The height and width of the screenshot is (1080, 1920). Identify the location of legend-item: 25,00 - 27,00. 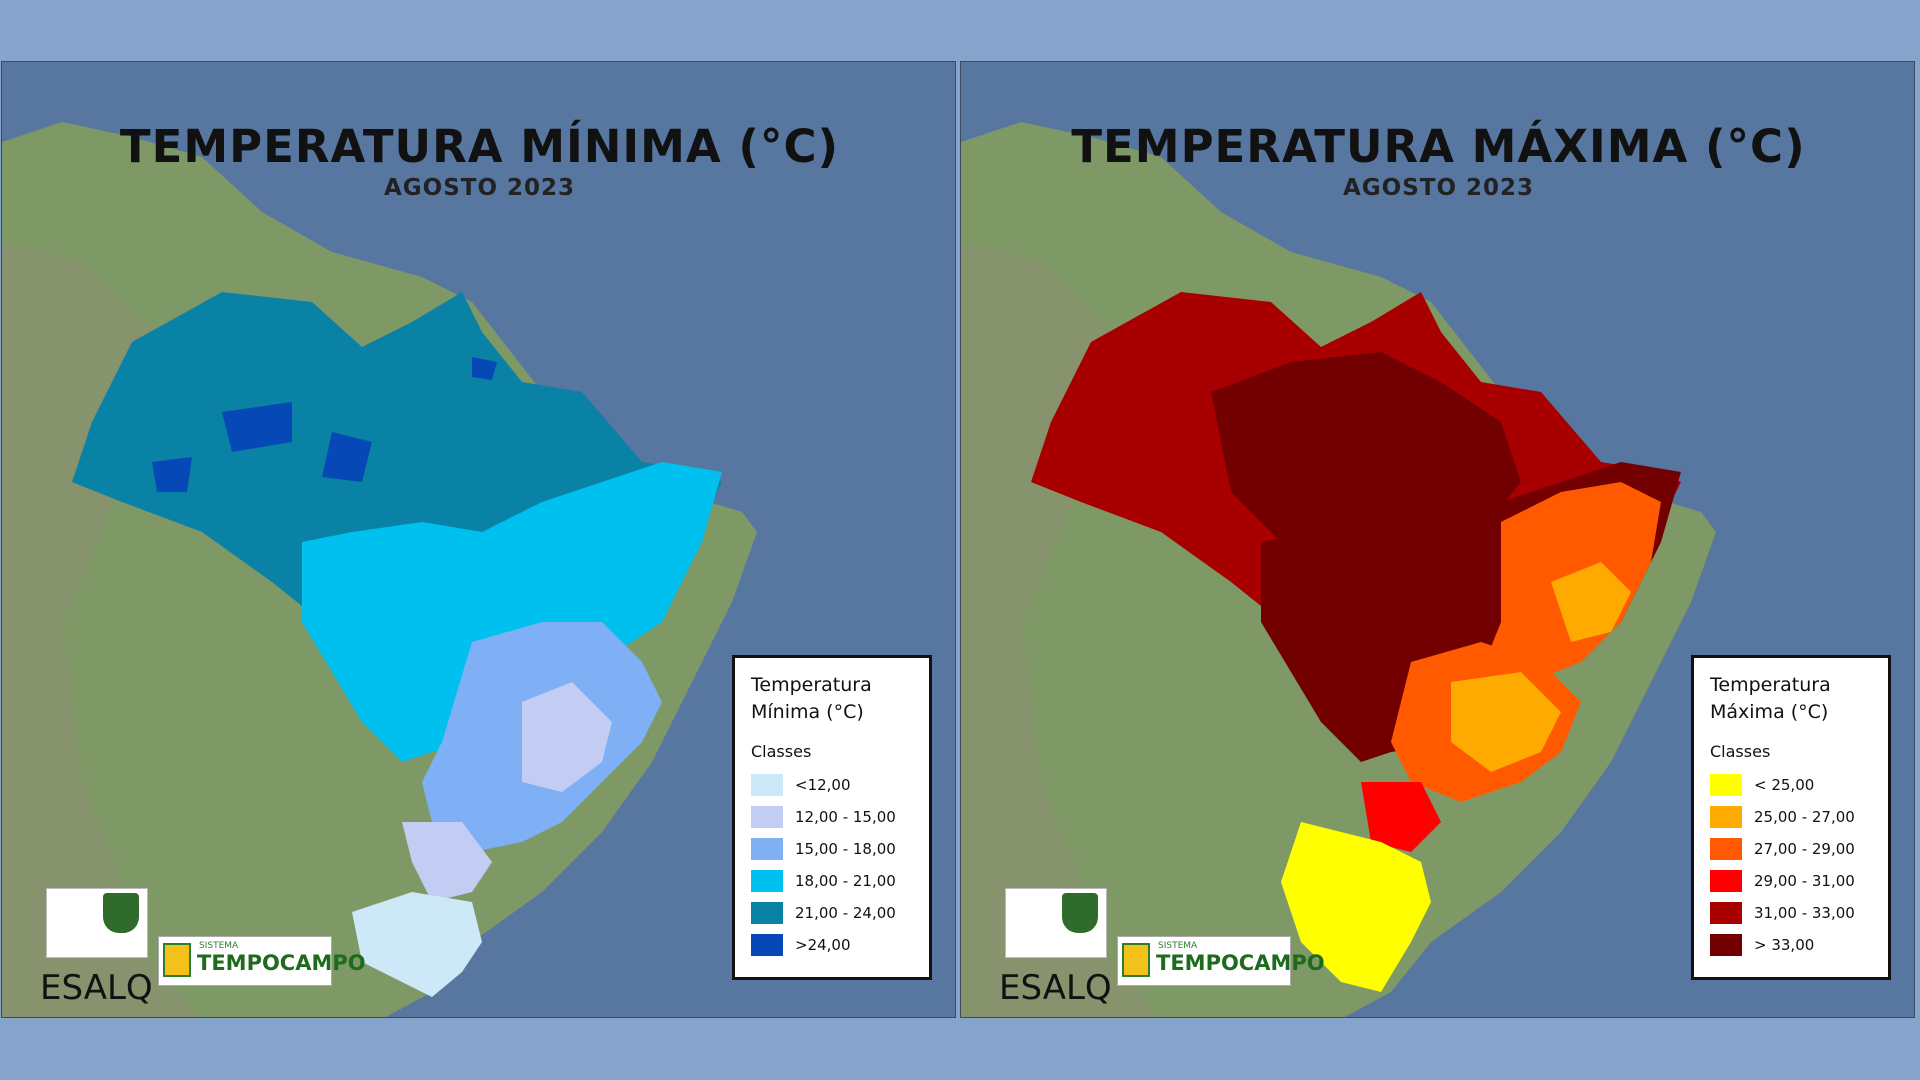
(1791, 817).